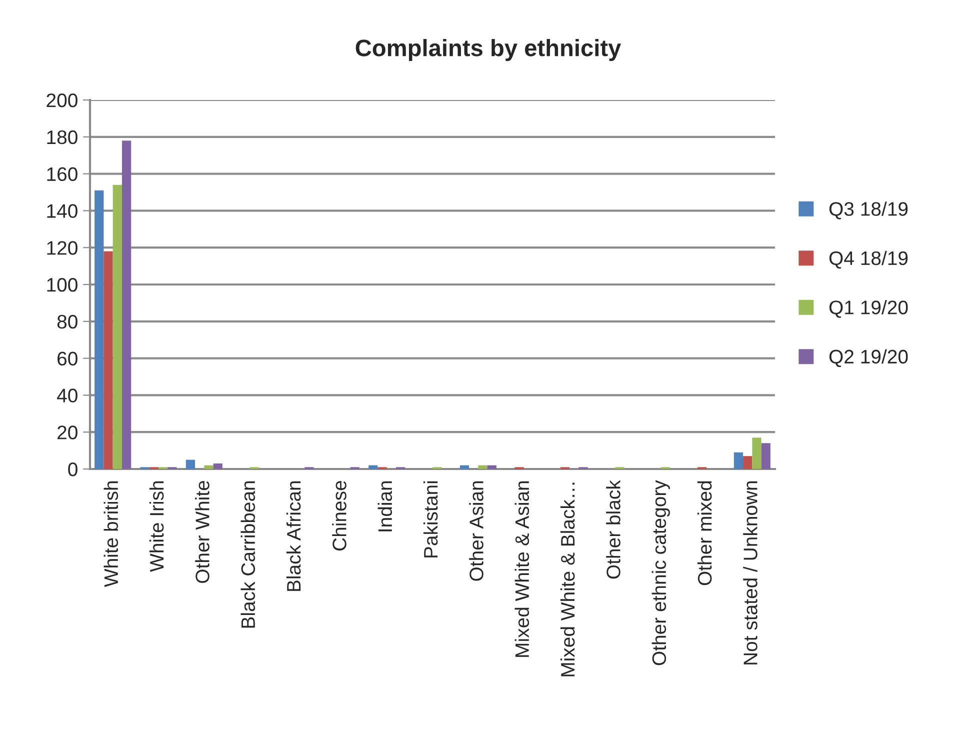 This screenshot has width=957, height=738. Describe the element at coordinates (868, 211) in the screenshot. I see `legend-label: Q3 18/19` at that location.